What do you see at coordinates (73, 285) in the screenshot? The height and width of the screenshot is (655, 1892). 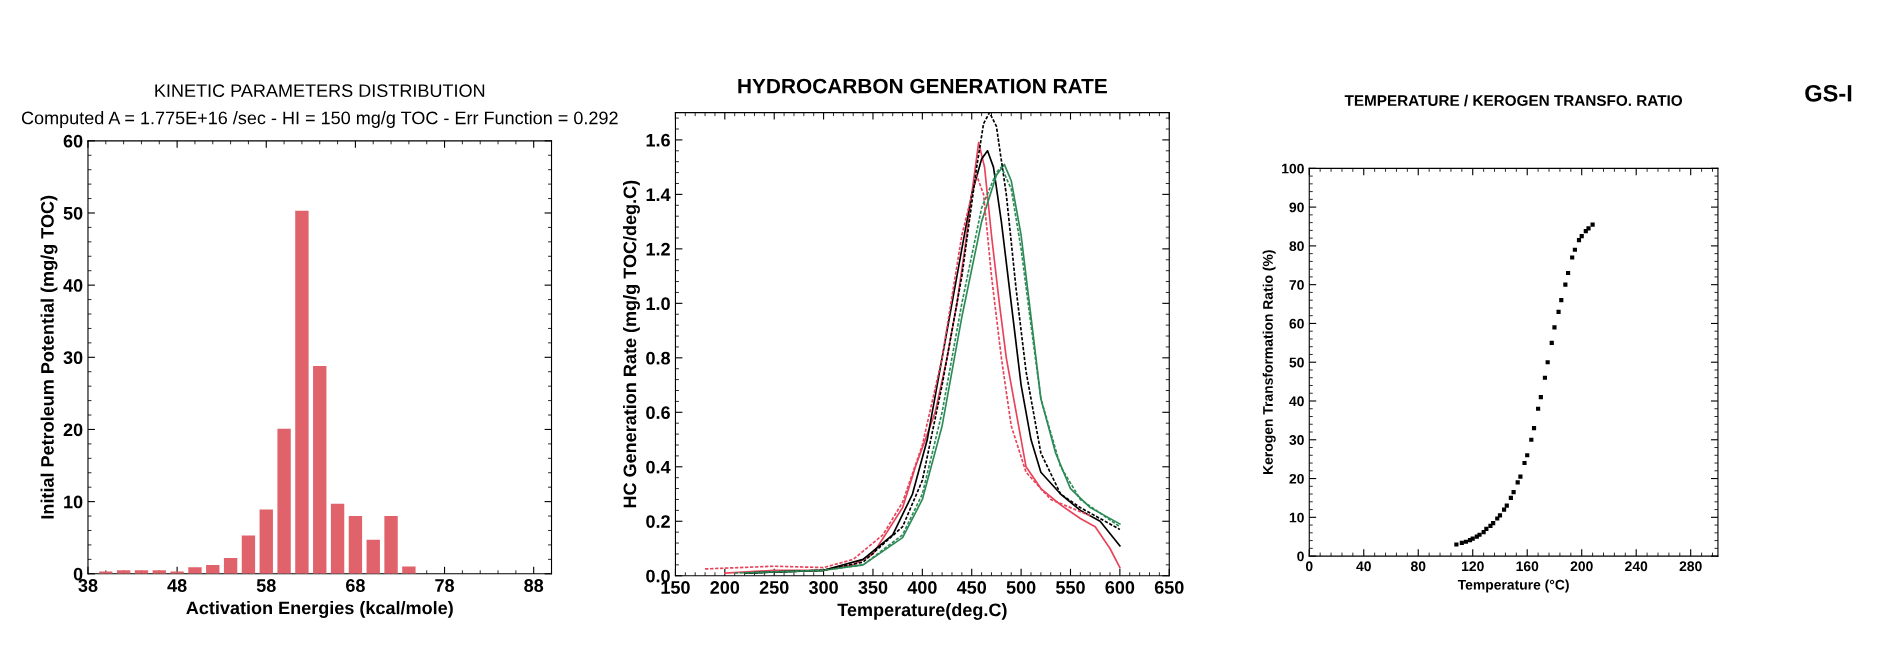 I see `y-tick-label: 40` at bounding box center [73, 285].